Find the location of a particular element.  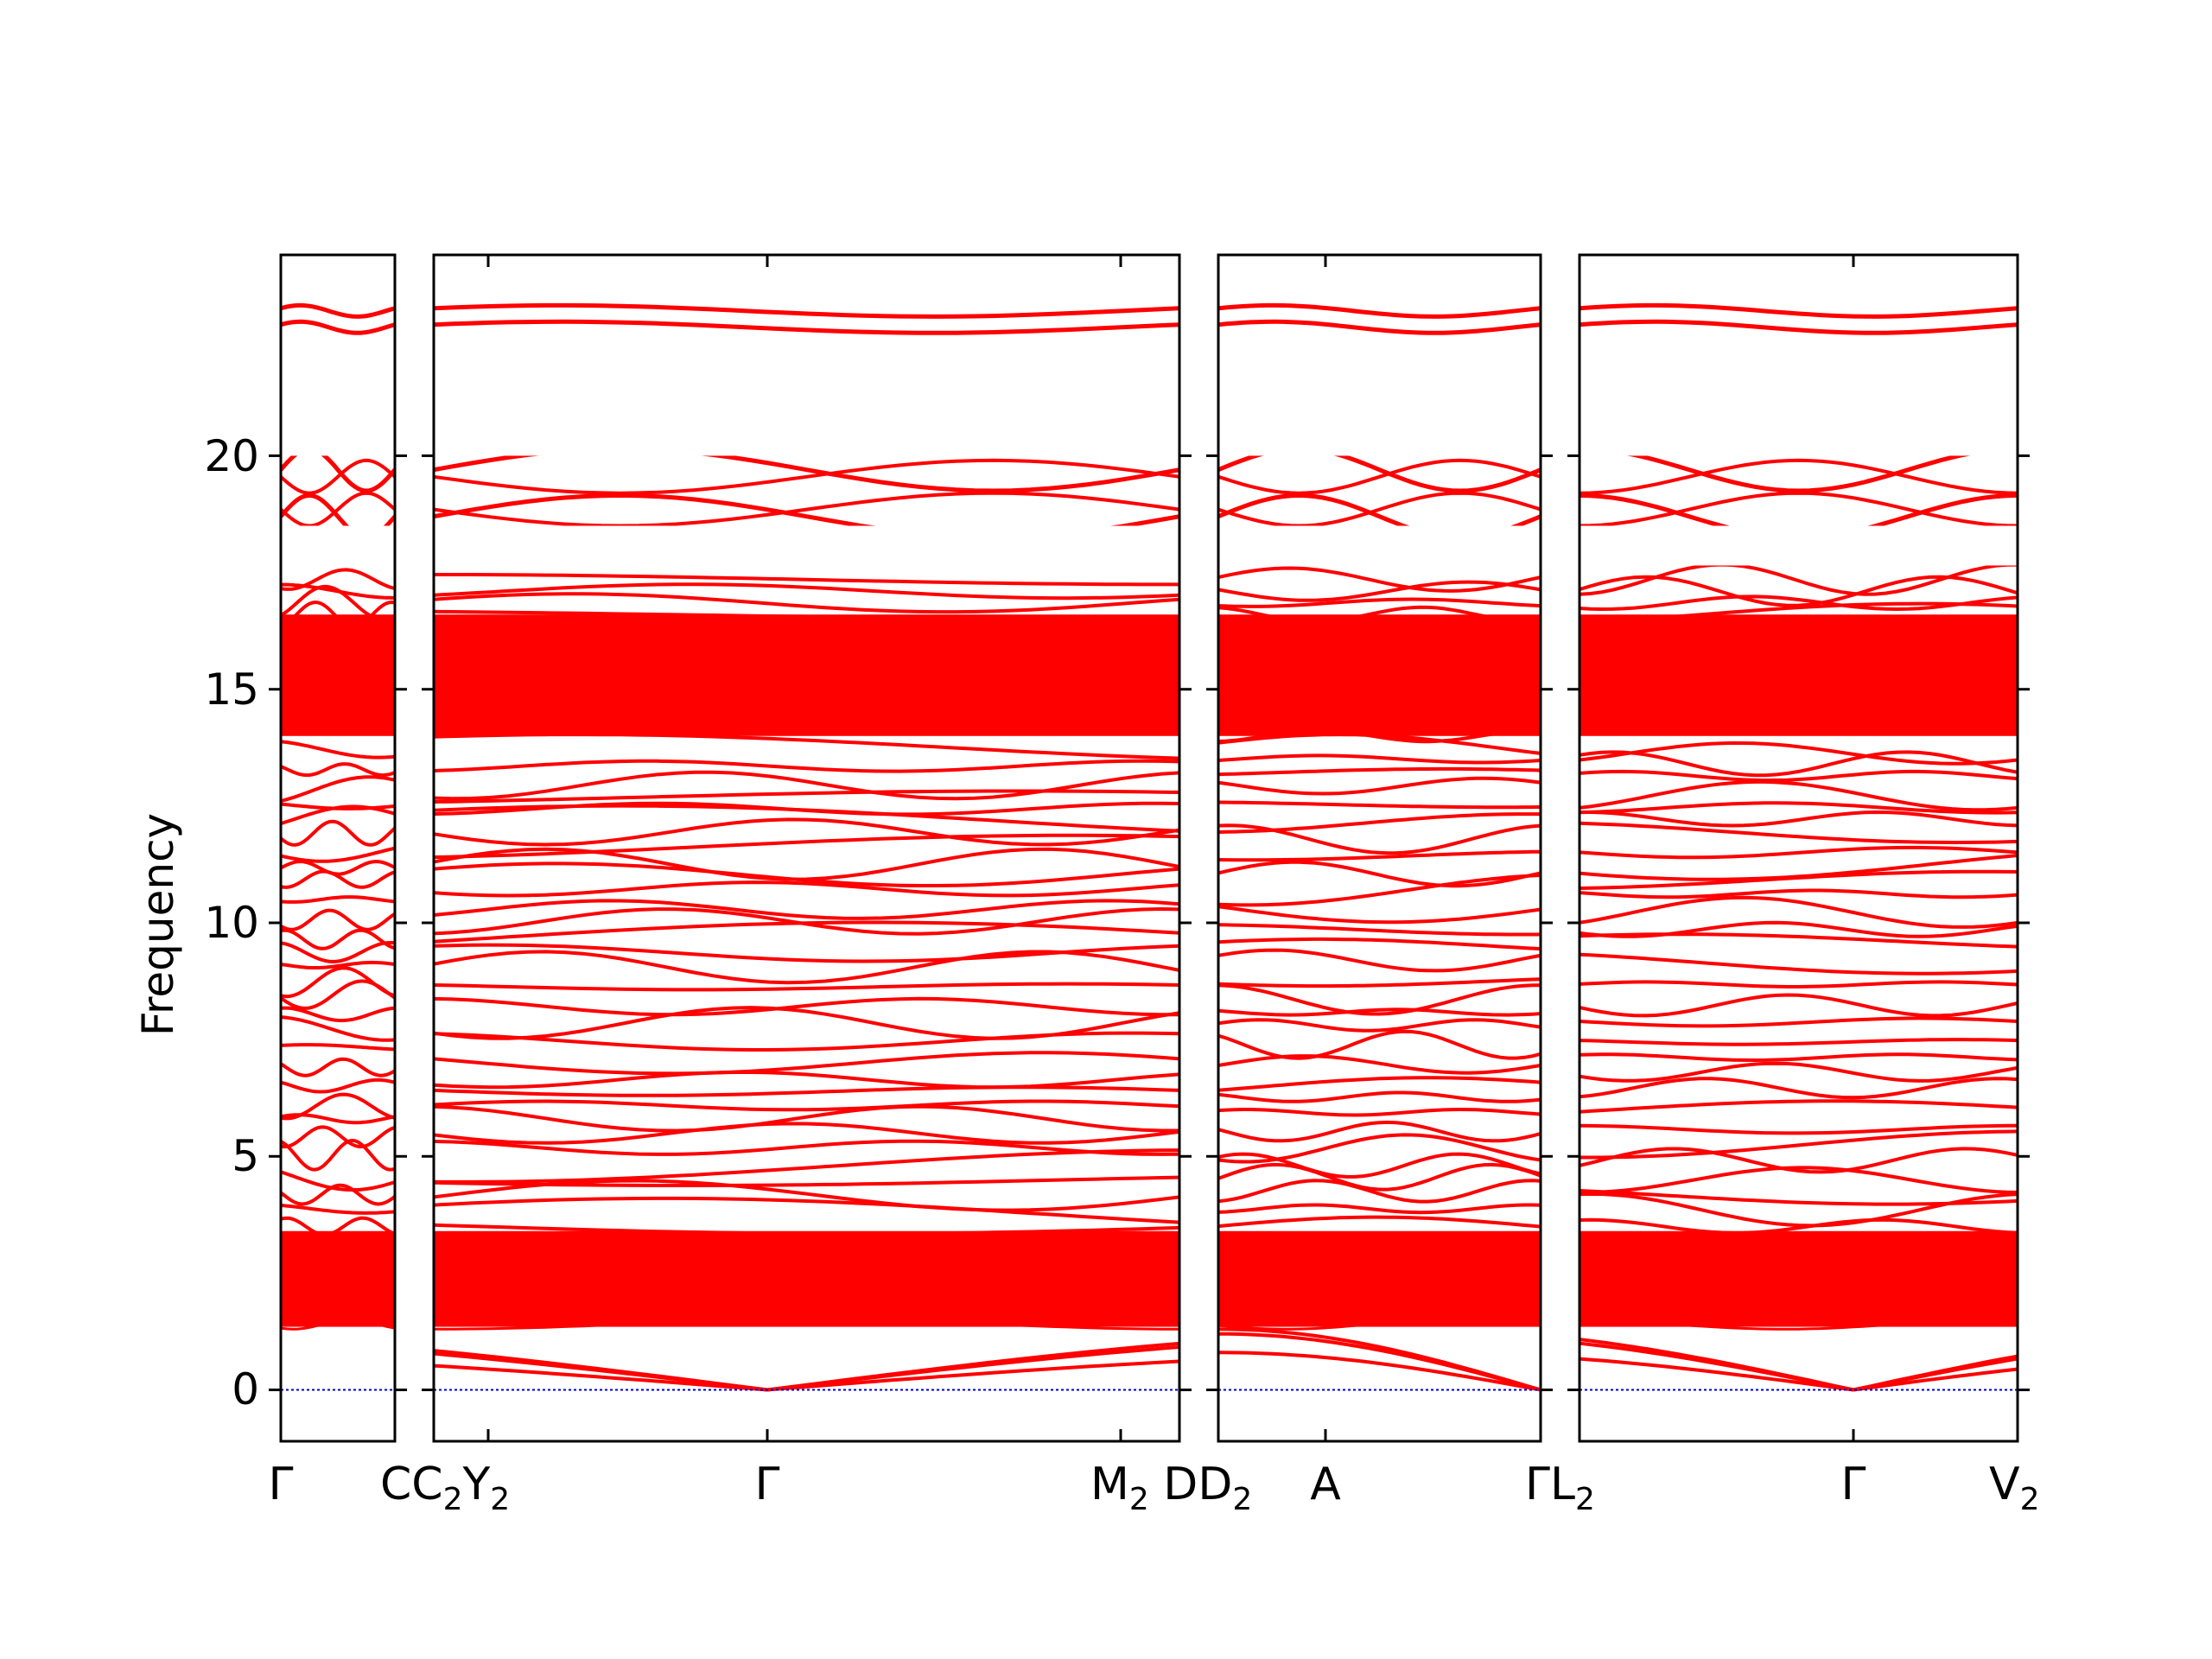

x-label-gamma-l2: ΓL2 is located at coordinates (1560, 1488).